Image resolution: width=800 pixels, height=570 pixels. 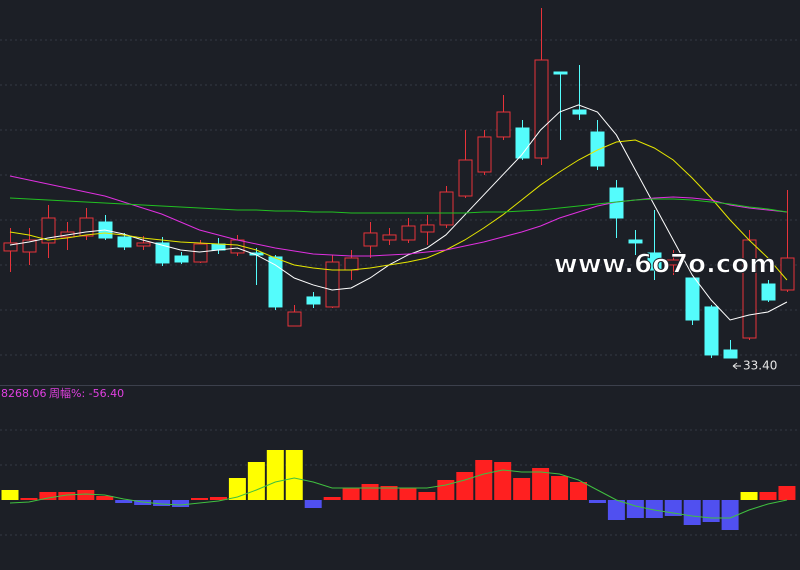 What do you see at coordinates (736, 366) in the screenshot?
I see `low-arrow` at bounding box center [736, 366].